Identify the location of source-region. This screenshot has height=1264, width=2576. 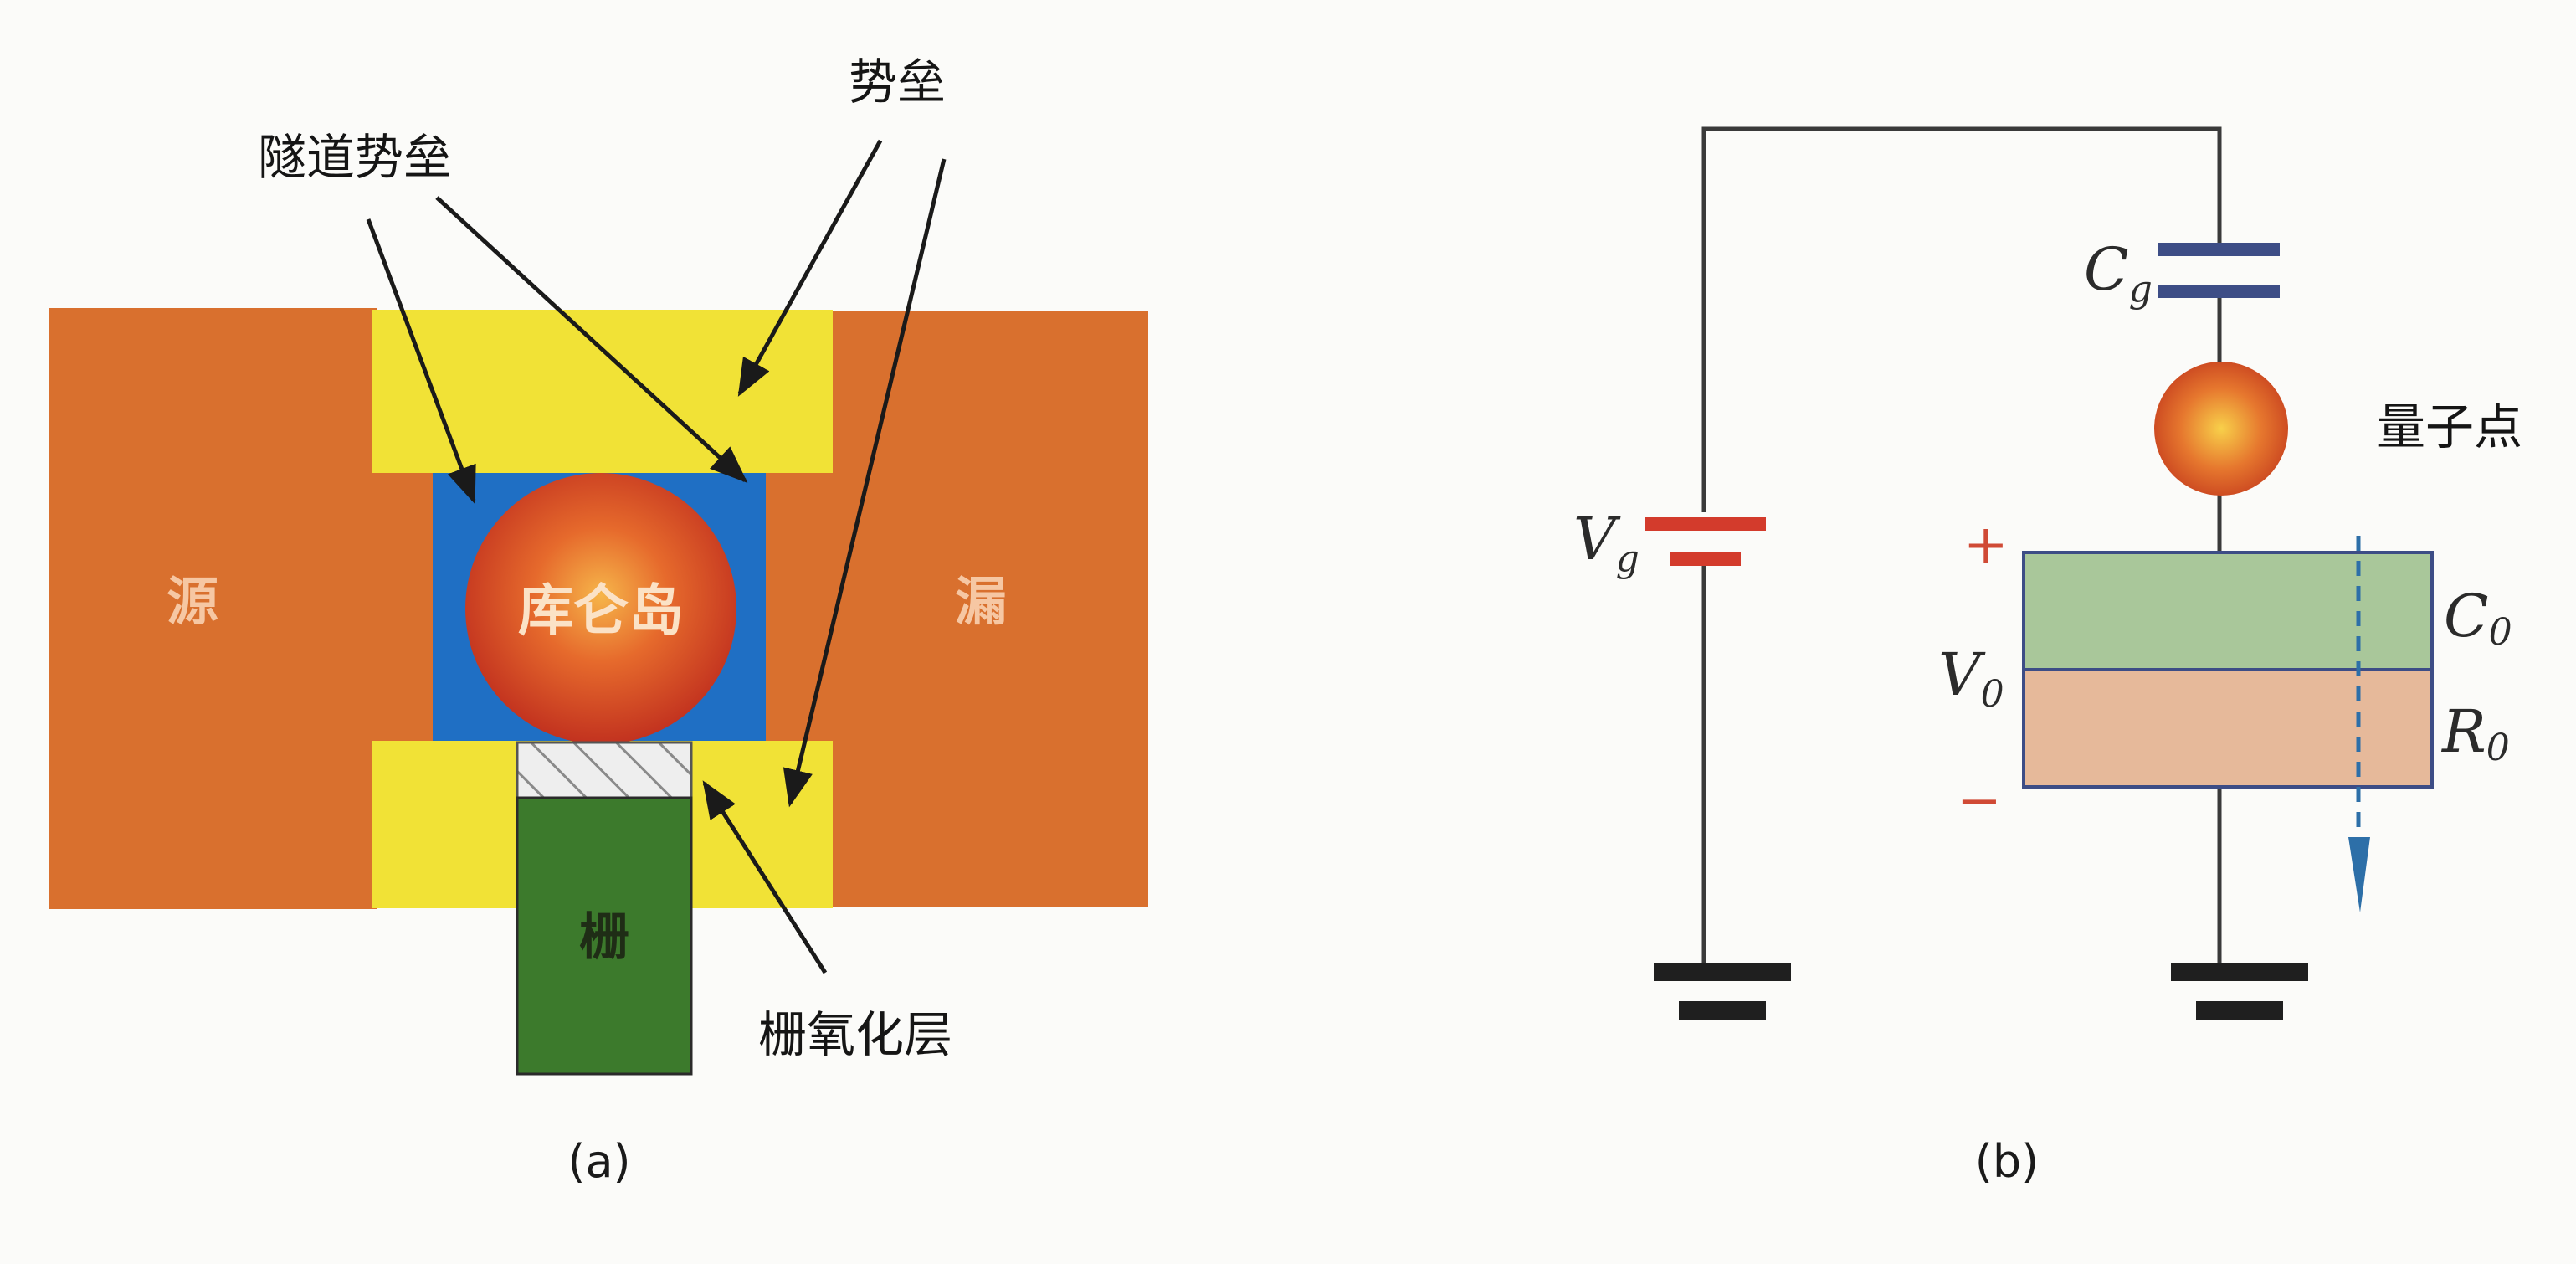
(213, 608).